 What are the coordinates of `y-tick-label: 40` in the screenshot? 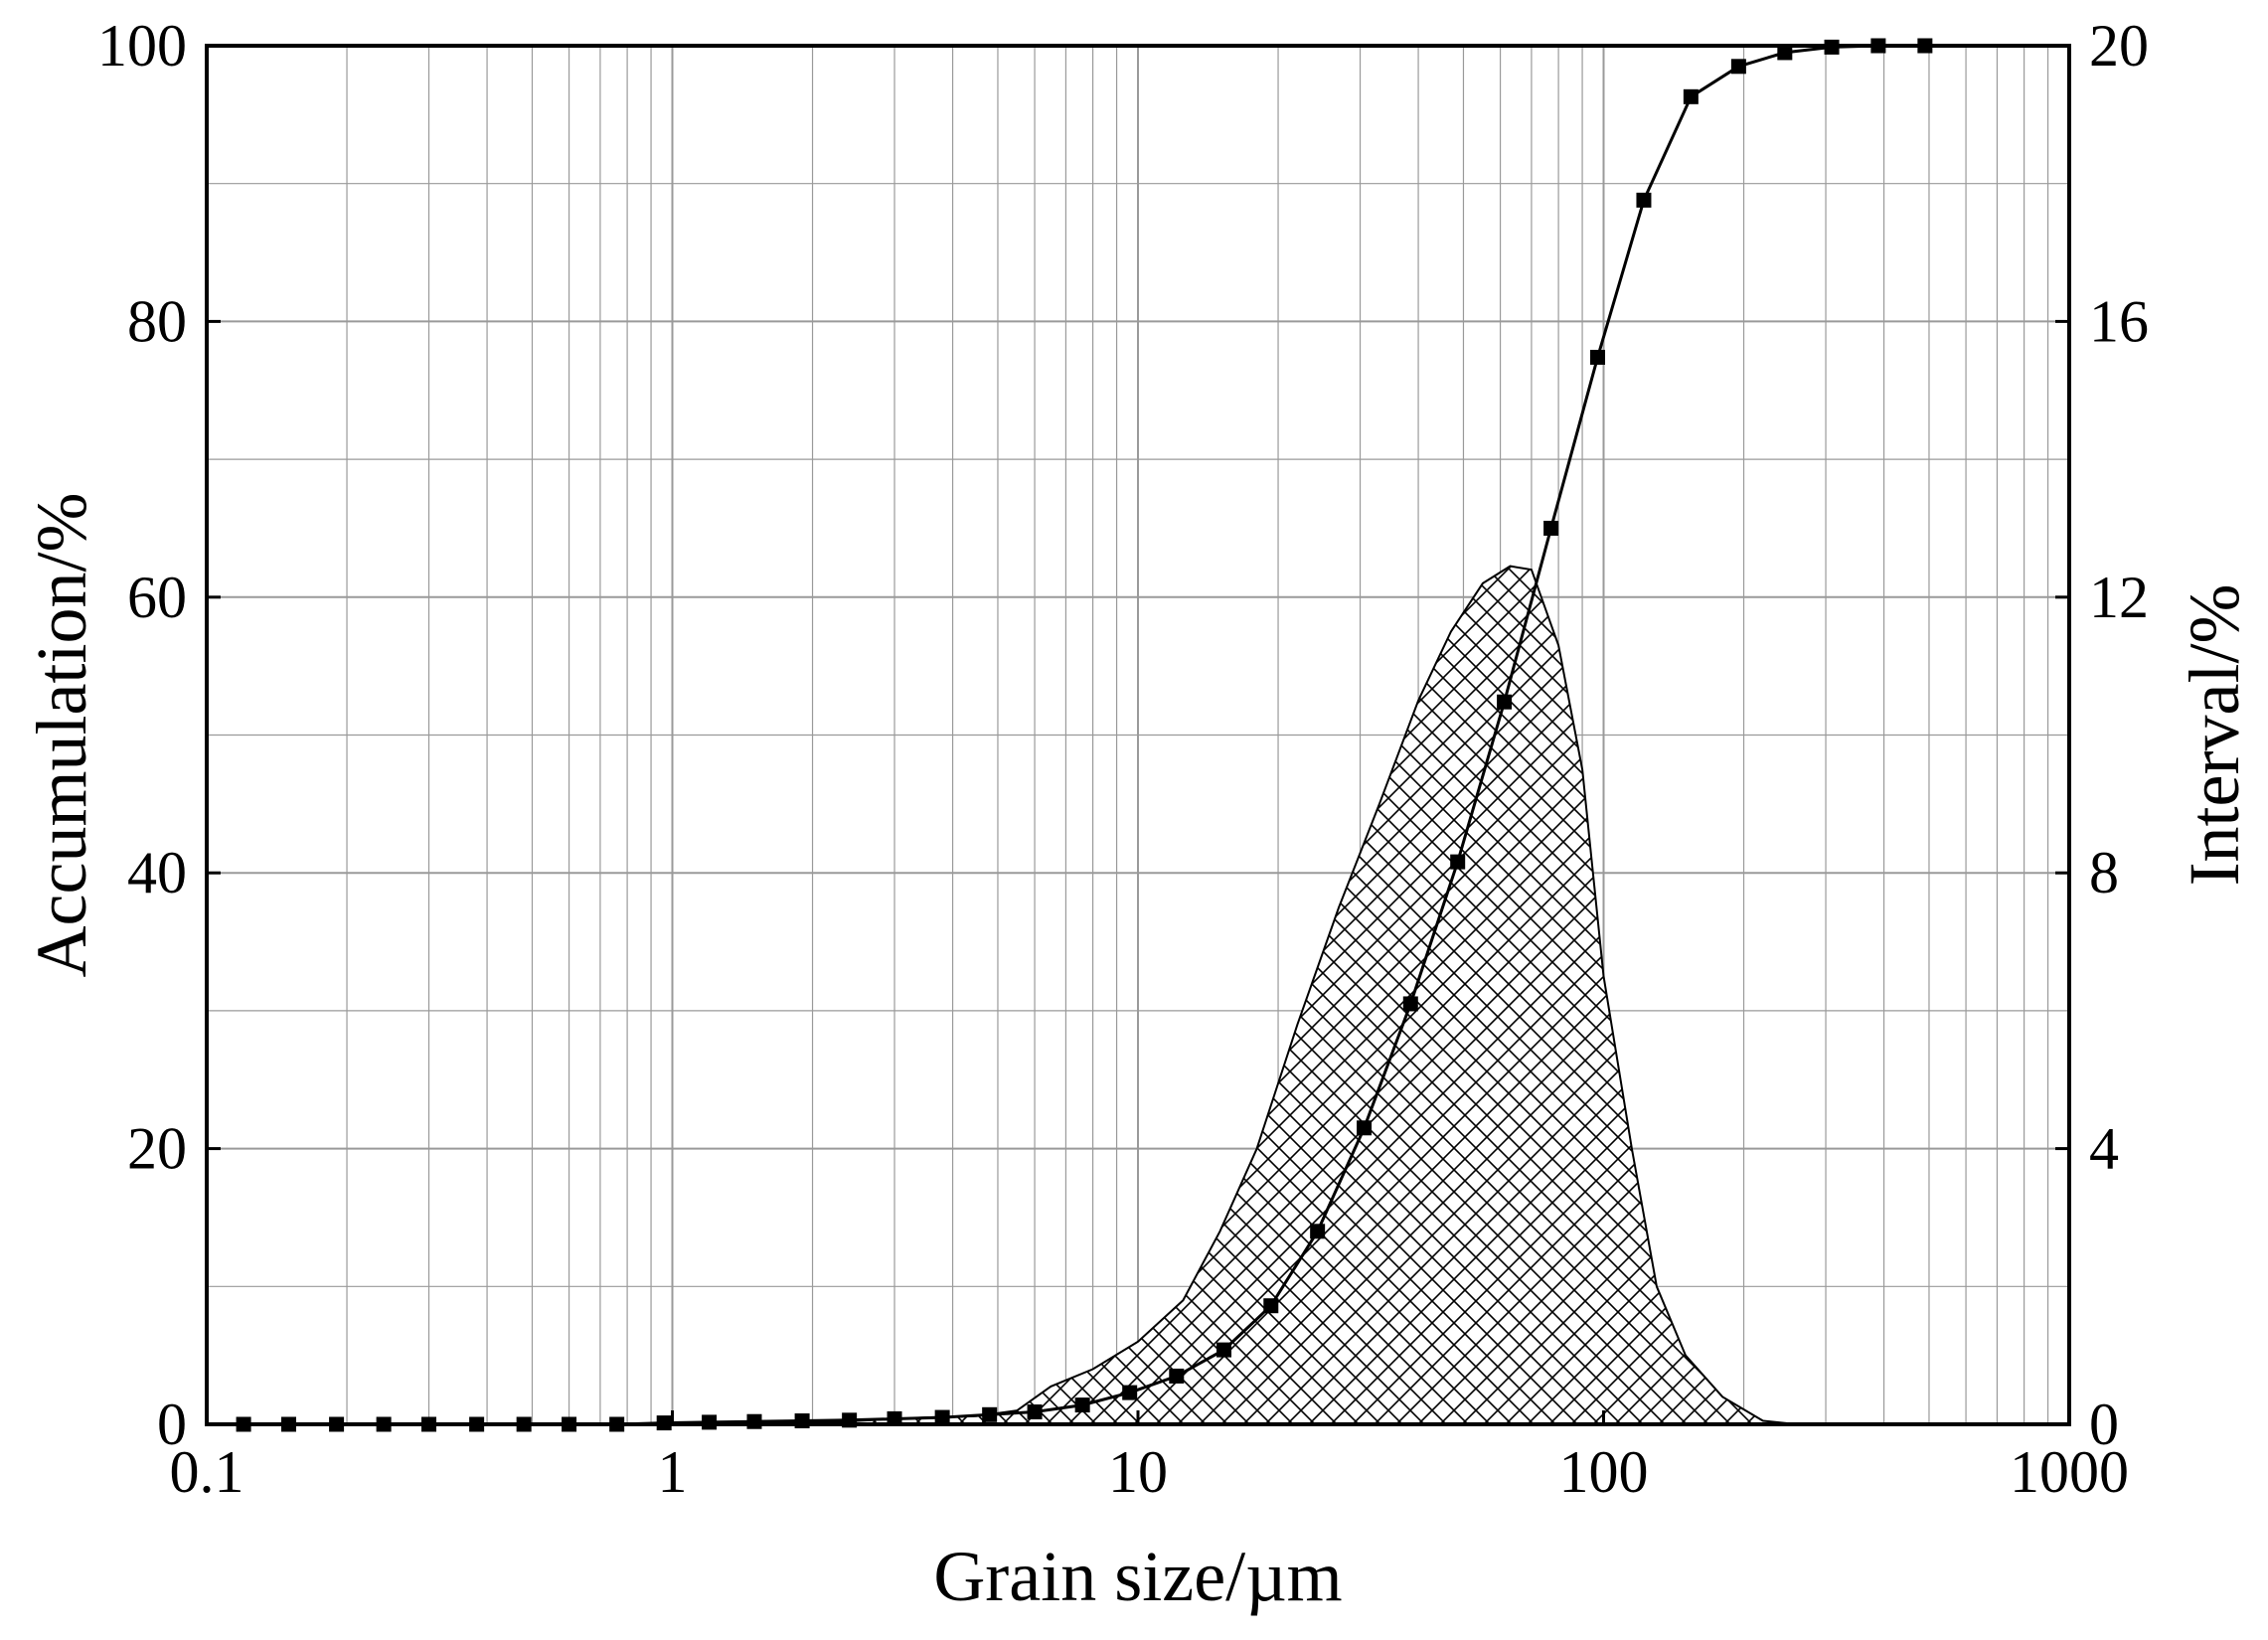 It's located at (157, 872).